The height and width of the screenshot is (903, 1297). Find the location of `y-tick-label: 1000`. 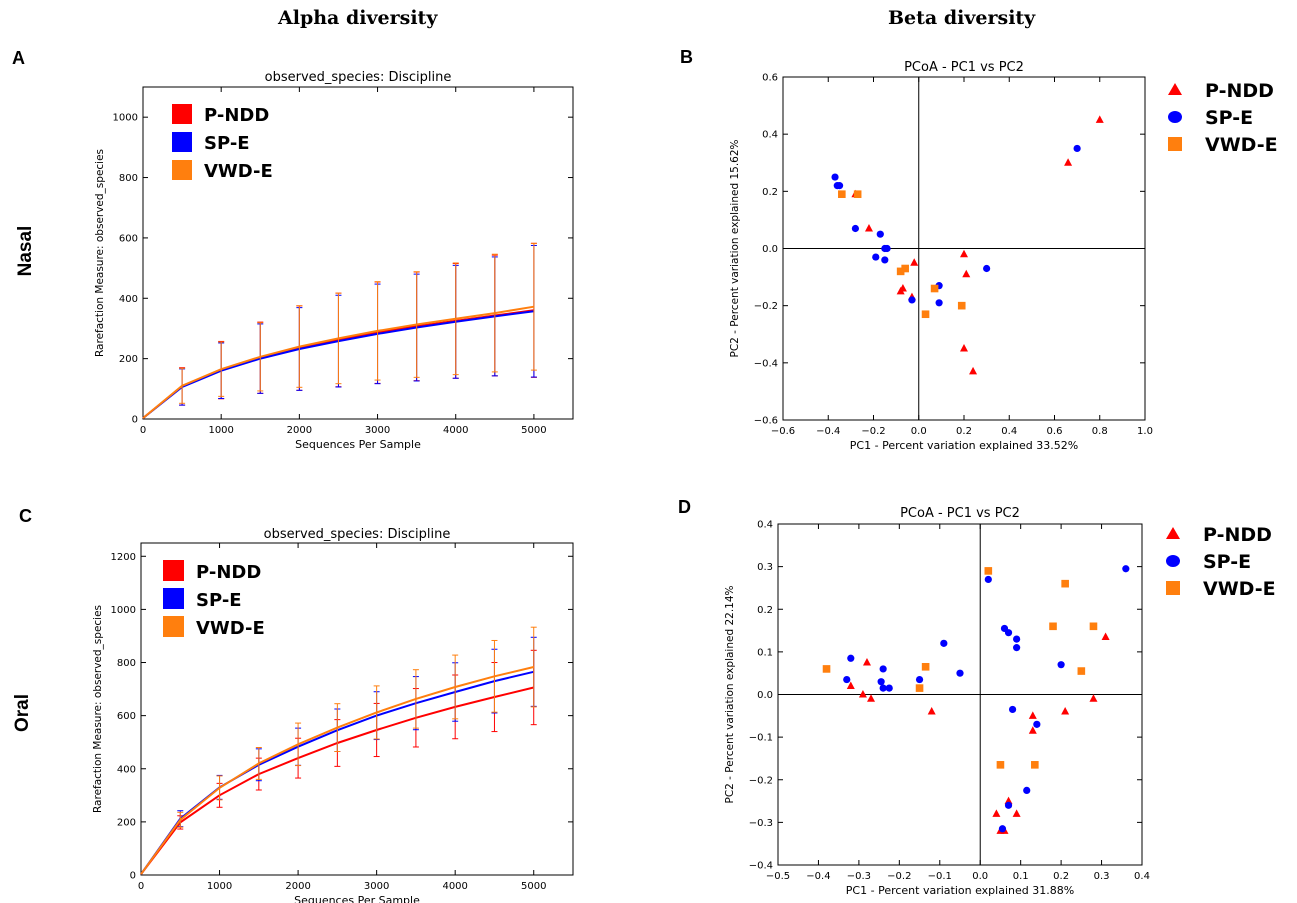

y-tick-label: 1000 is located at coordinates (123, 610).